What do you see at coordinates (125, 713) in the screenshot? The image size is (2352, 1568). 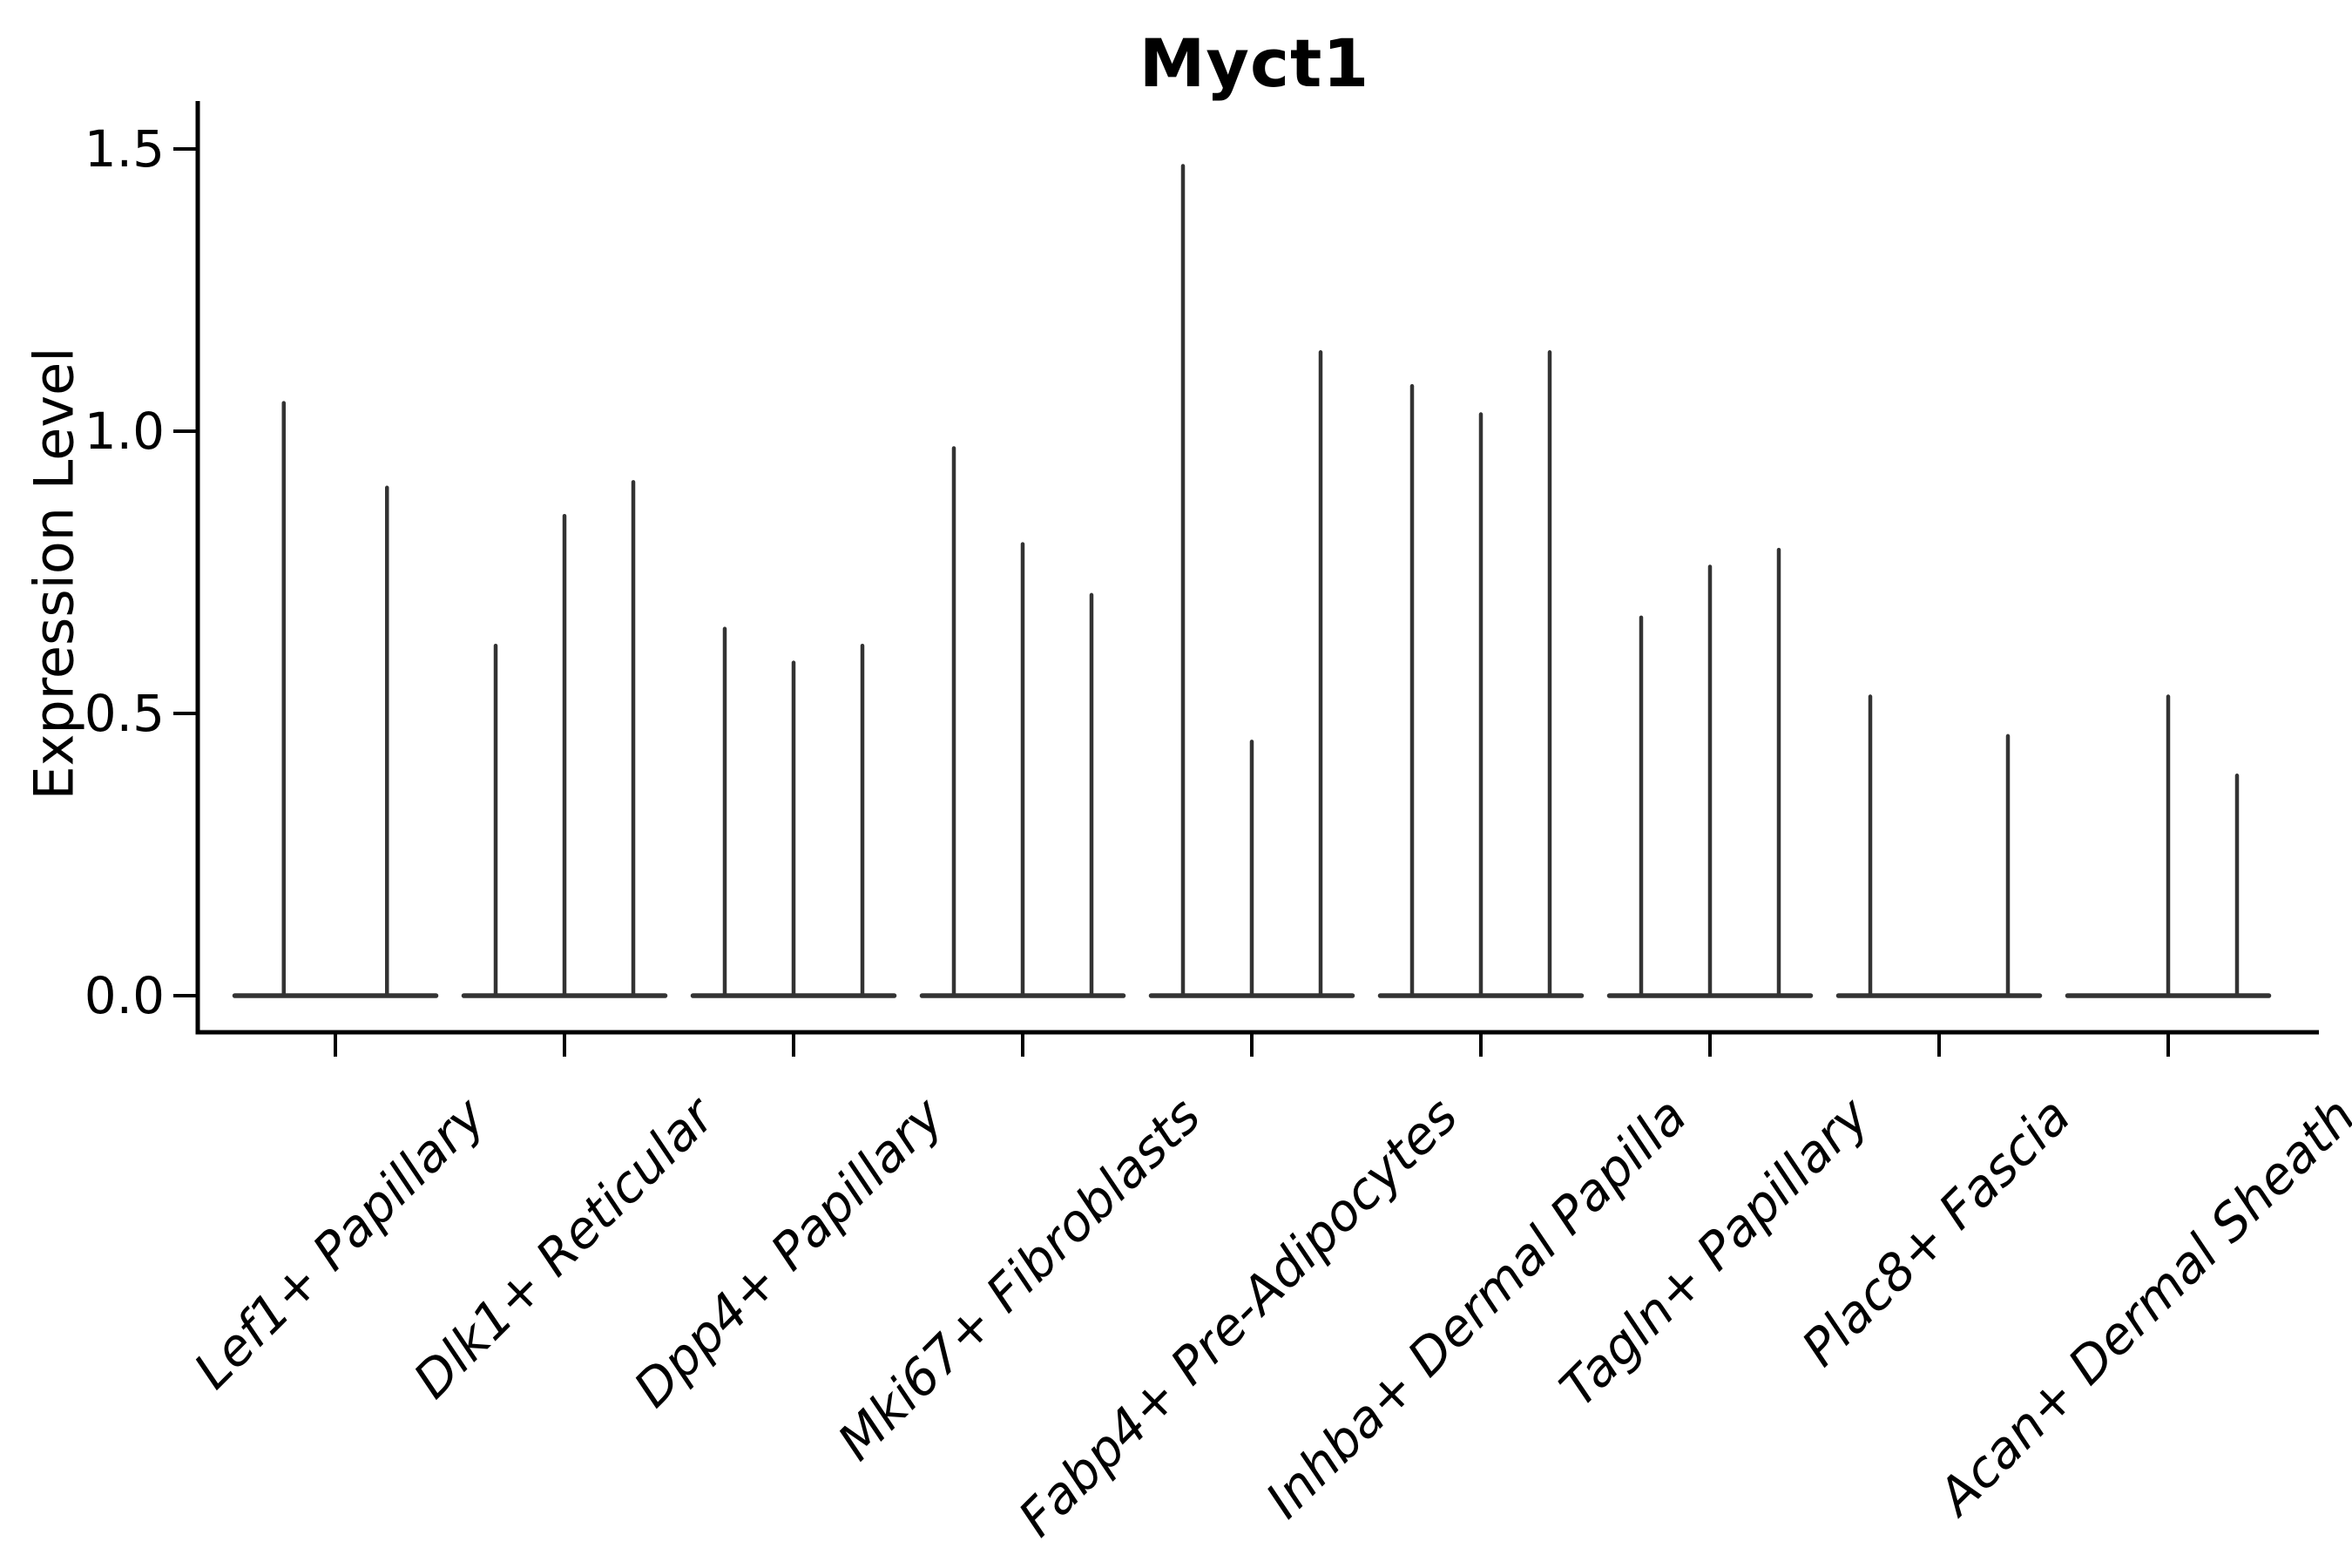 I see `y-tick-label: 0.5` at bounding box center [125, 713].